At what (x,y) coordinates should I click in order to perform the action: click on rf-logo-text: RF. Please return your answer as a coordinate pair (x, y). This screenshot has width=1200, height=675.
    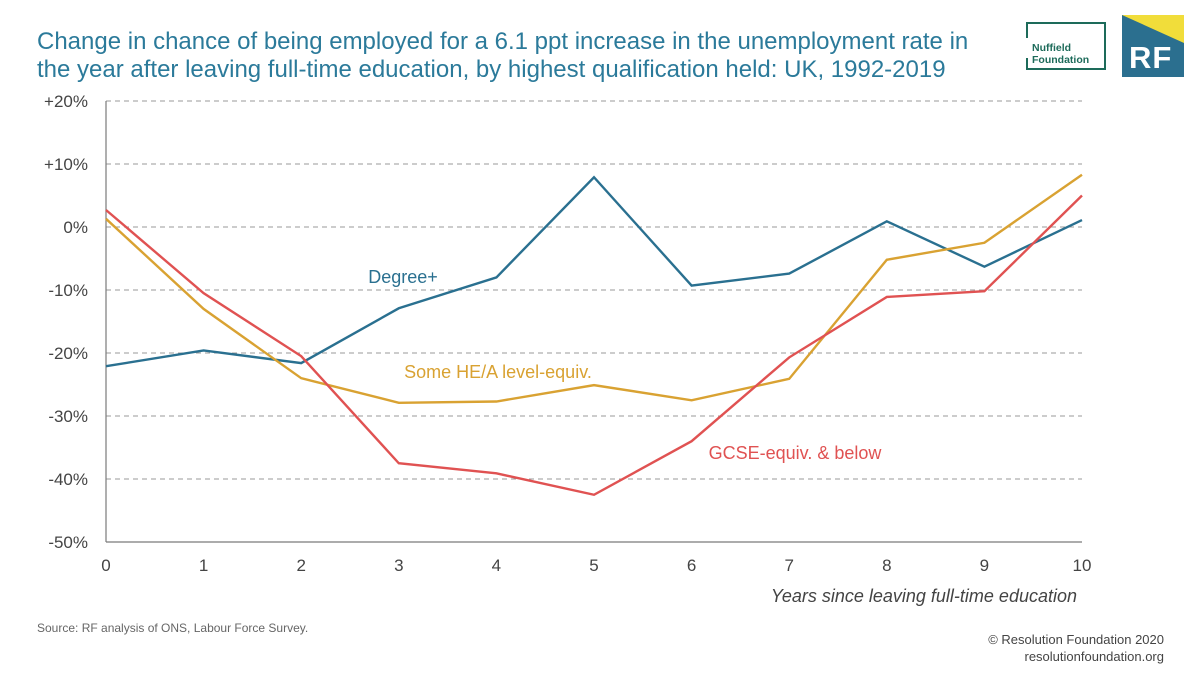
    Looking at the image, I should click on (1151, 57).